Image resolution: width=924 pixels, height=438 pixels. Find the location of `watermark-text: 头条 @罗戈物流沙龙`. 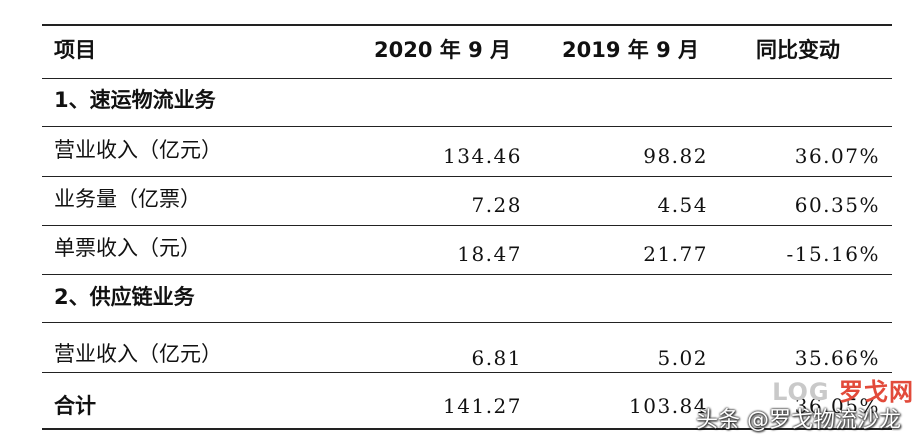

watermark-text: 头条 @罗戈物流沙龙 is located at coordinates (798, 420).